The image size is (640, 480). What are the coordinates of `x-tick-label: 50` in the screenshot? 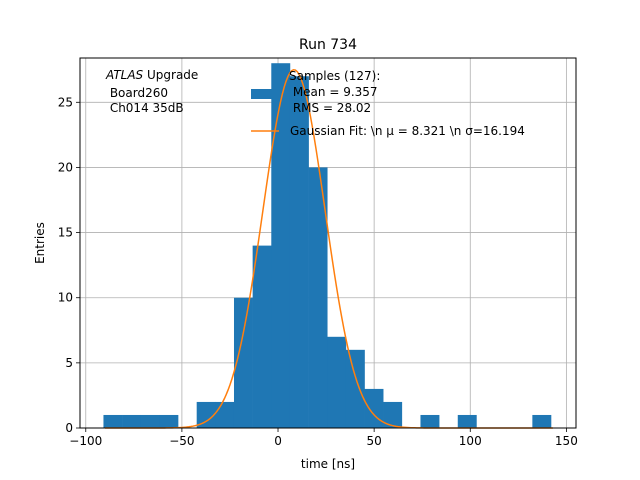 It's located at (373, 441).